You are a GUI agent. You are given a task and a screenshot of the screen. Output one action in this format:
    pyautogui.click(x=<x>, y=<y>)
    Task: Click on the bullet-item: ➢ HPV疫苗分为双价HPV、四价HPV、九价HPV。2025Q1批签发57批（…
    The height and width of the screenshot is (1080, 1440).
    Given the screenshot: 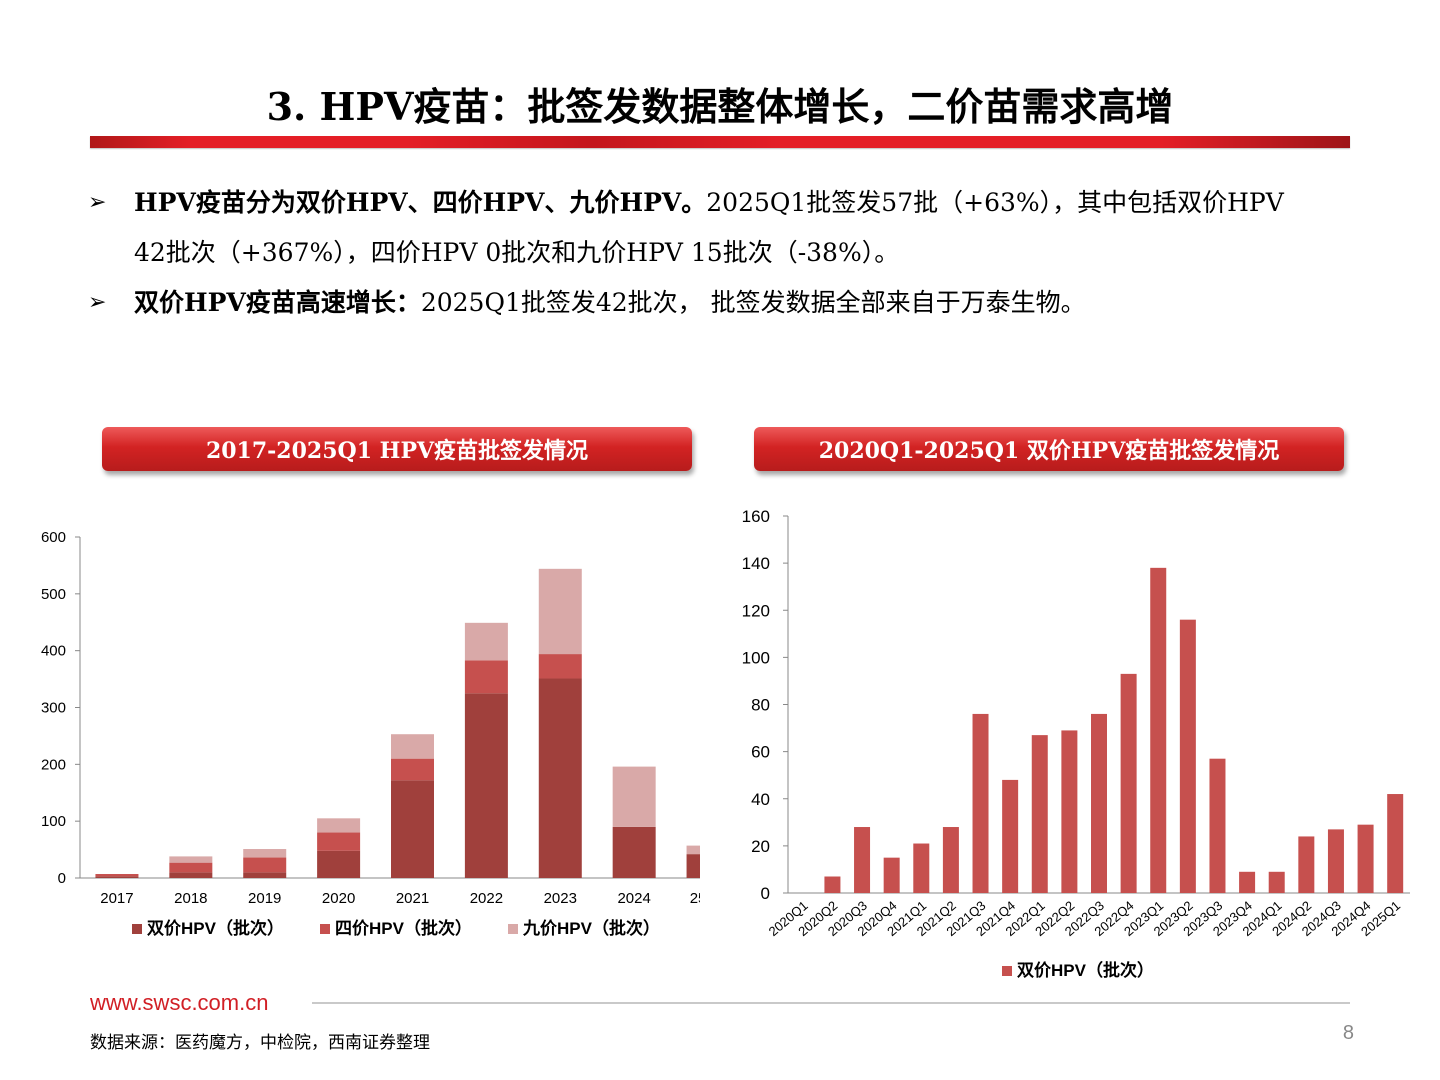 What is the action you would take?
    pyautogui.click(x=728, y=228)
    